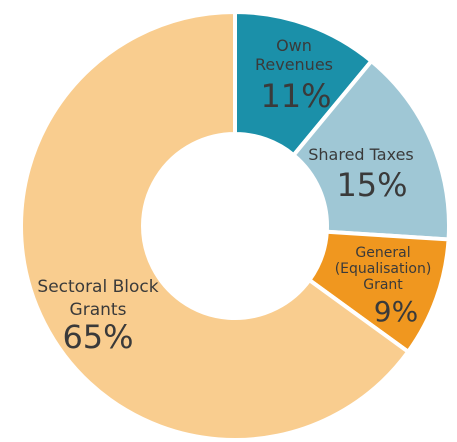  Describe the element at coordinates (97, 287) in the screenshot. I see `slice-label-line: Sectoral Block` at that location.